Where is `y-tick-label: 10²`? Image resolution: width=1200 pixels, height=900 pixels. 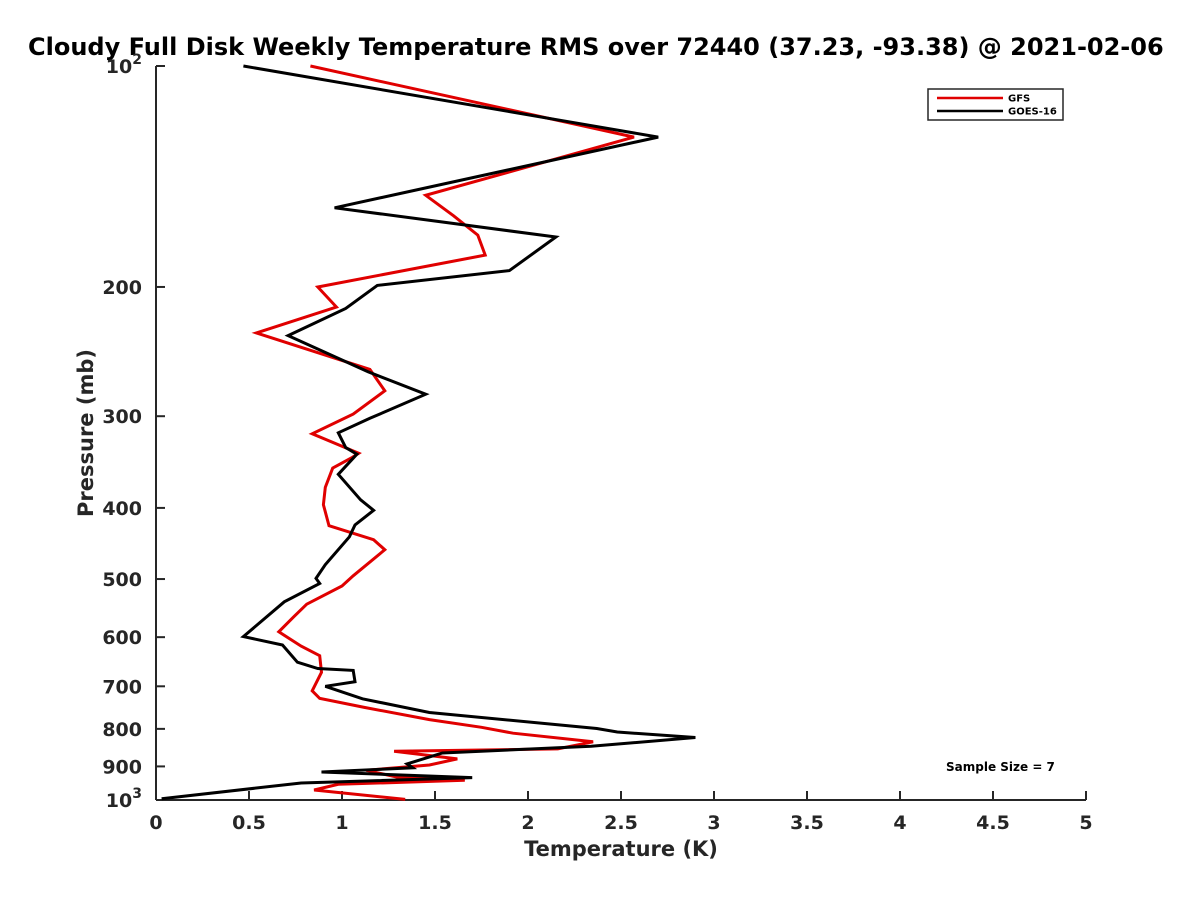 y-tick-label: 10² is located at coordinates (124, 65).